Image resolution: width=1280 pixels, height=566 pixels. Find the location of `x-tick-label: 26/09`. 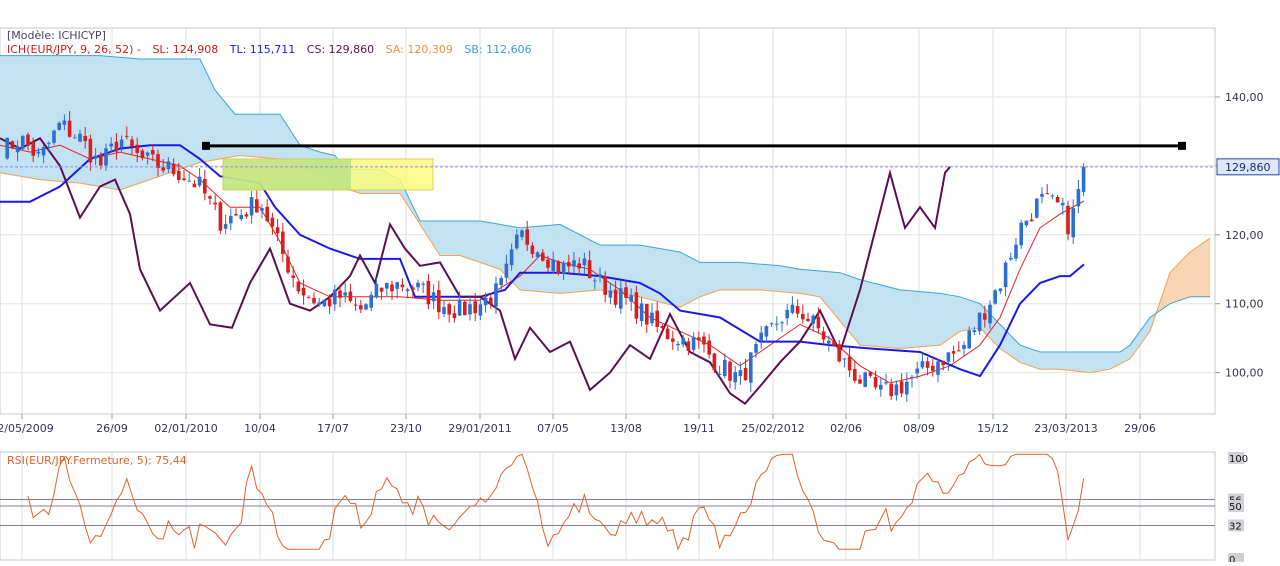

x-tick-label: 26/09 is located at coordinates (112, 428).